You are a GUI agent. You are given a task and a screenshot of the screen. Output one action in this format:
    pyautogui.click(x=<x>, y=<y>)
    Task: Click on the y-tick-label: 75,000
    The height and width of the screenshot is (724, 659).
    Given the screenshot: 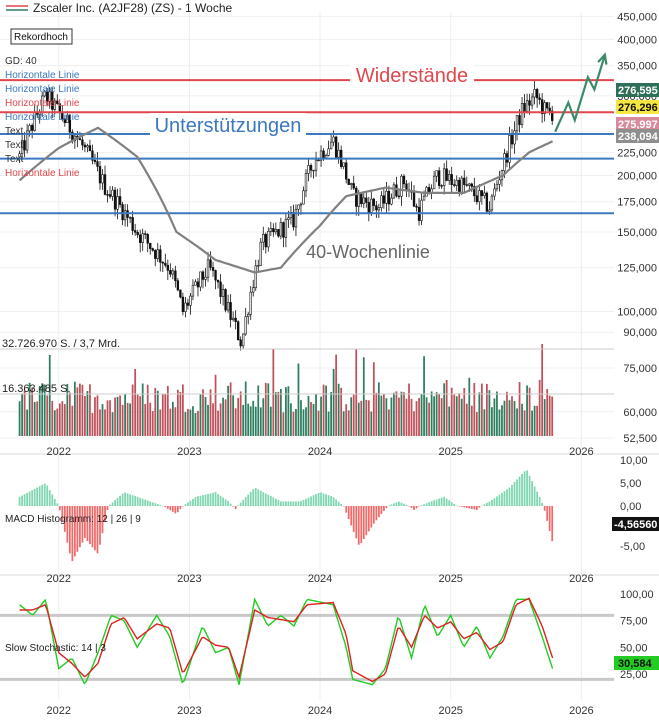 What is the action you would take?
    pyautogui.click(x=640, y=369)
    